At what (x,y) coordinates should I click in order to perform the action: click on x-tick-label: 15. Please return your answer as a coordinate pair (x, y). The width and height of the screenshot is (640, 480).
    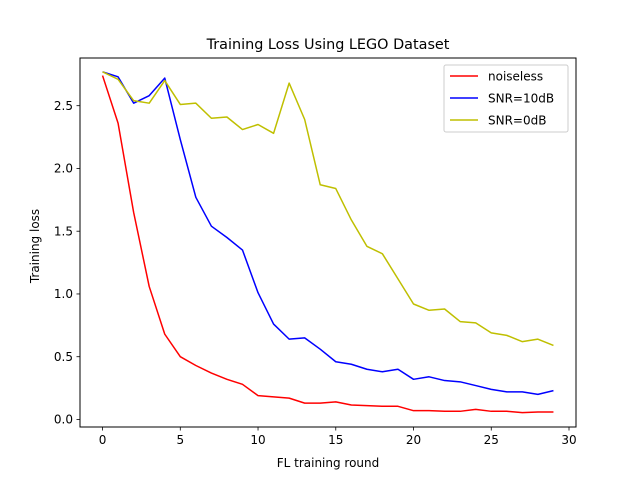
    Looking at the image, I should click on (335, 440).